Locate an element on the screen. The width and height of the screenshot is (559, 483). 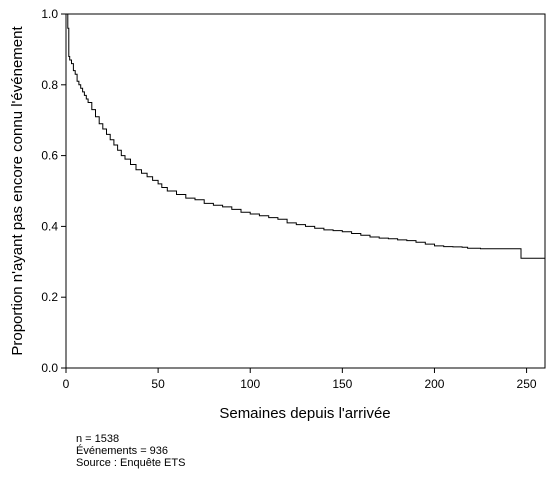
x-tick-label: 200 is located at coordinates (434, 384).